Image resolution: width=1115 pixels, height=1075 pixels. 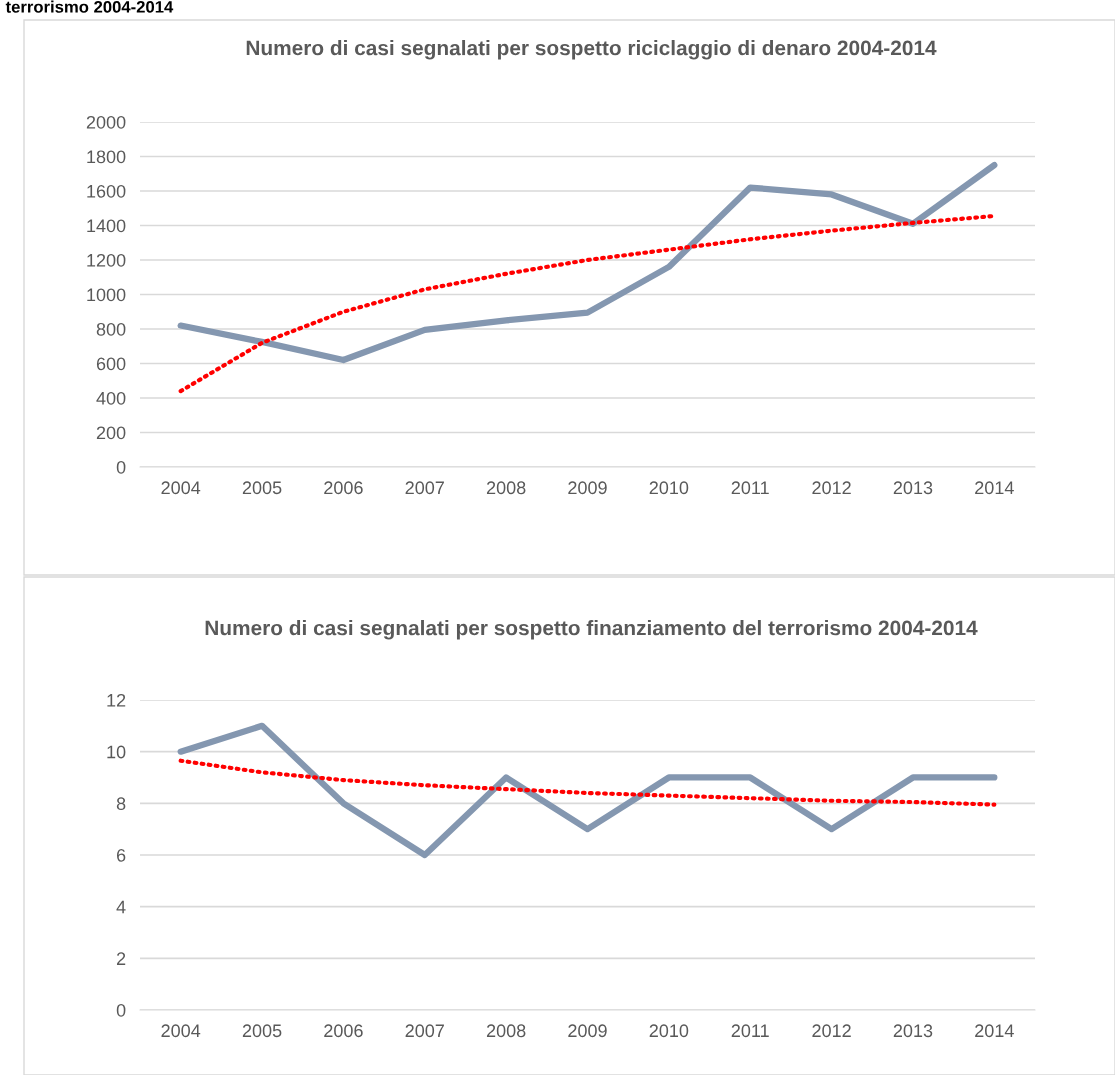 What do you see at coordinates (121, 855) in the screenshot?
I see `y-tick-label: 6` at bounding box center [121, 855].